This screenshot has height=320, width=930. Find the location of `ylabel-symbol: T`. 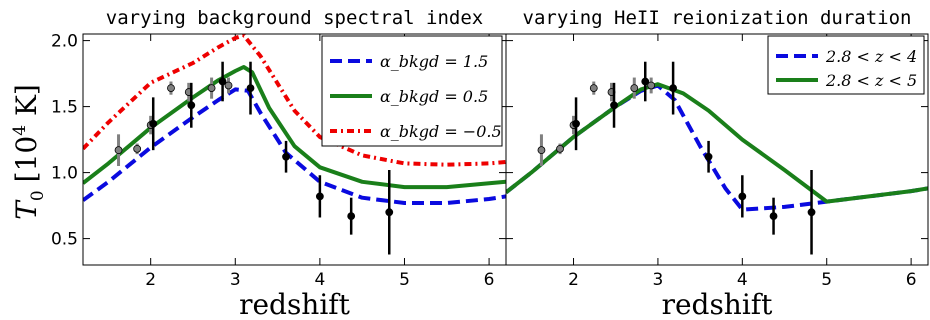

ylabel-symbol: T is located at coordinates (26, 209).